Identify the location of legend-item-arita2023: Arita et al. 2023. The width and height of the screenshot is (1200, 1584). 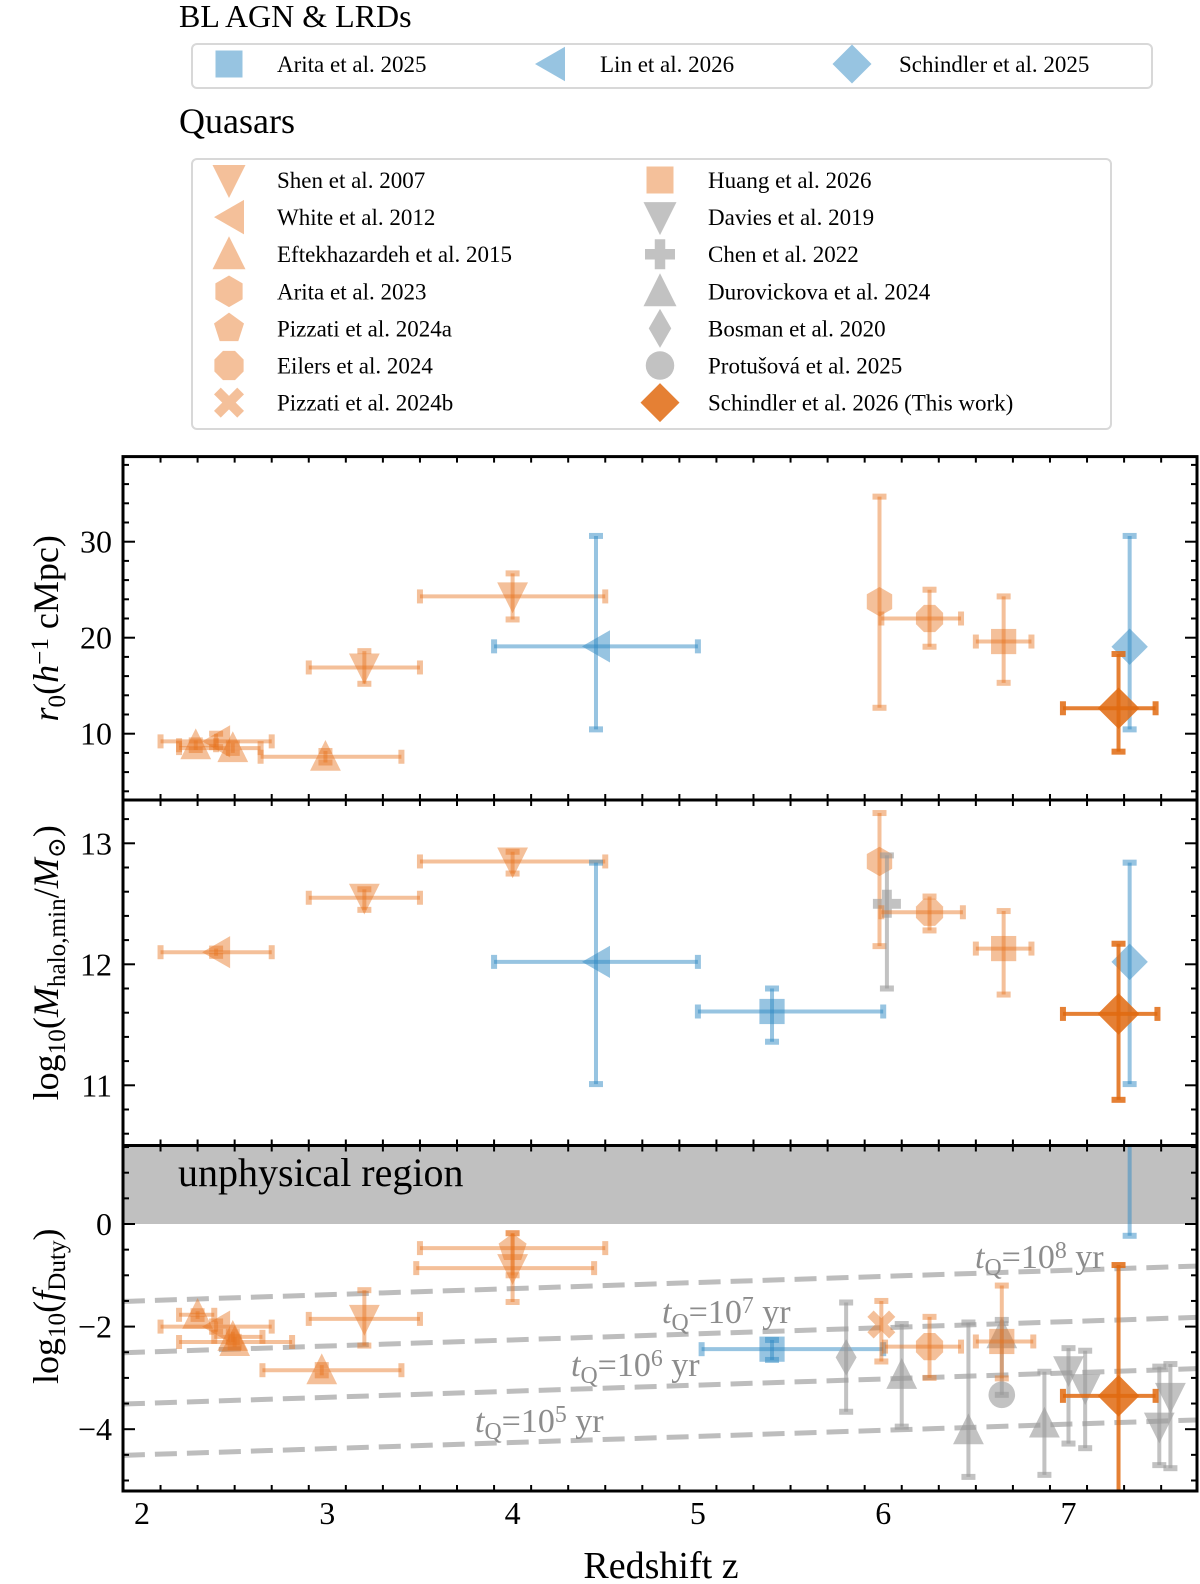
(320, 291).